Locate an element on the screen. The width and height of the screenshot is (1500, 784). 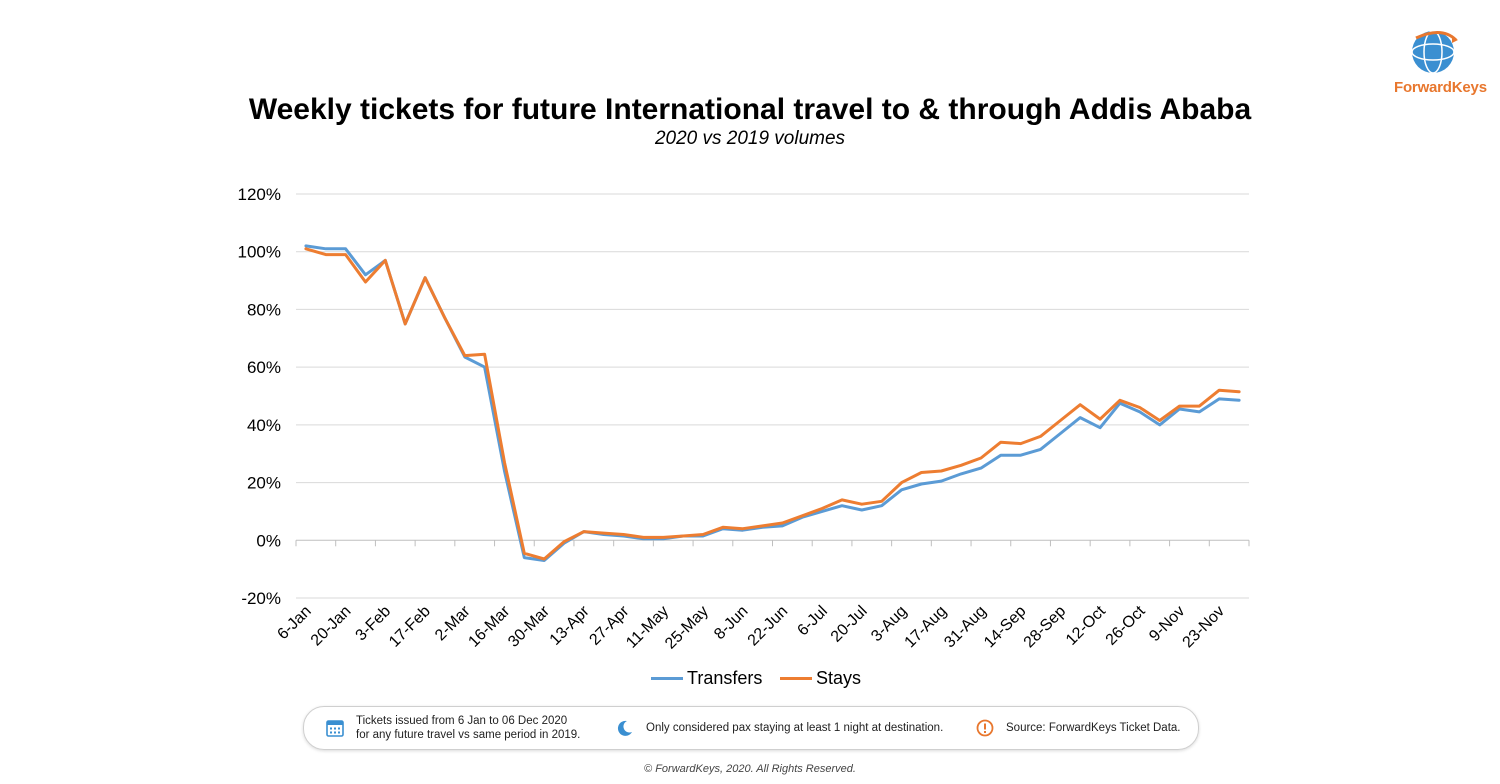
legend-item-transfers: Transfers is located at coordinates (706, 678).